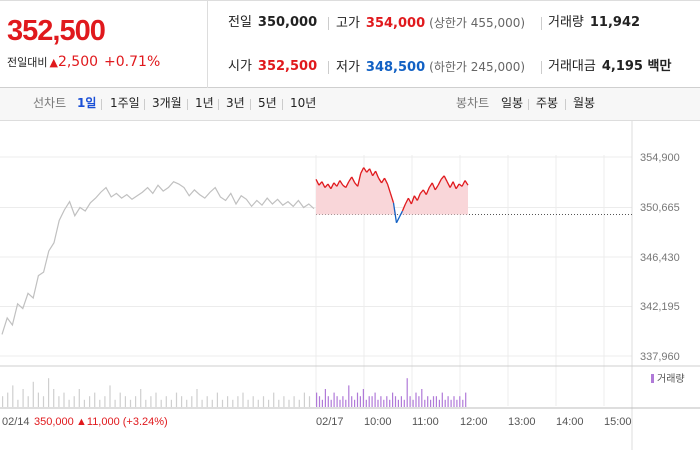 Image resolution: width=700 pixels, height=450 pixels. Describe the element at coordinates (167, 103) in the screenshot. I see `tab-3-months: 3개월` at that location.